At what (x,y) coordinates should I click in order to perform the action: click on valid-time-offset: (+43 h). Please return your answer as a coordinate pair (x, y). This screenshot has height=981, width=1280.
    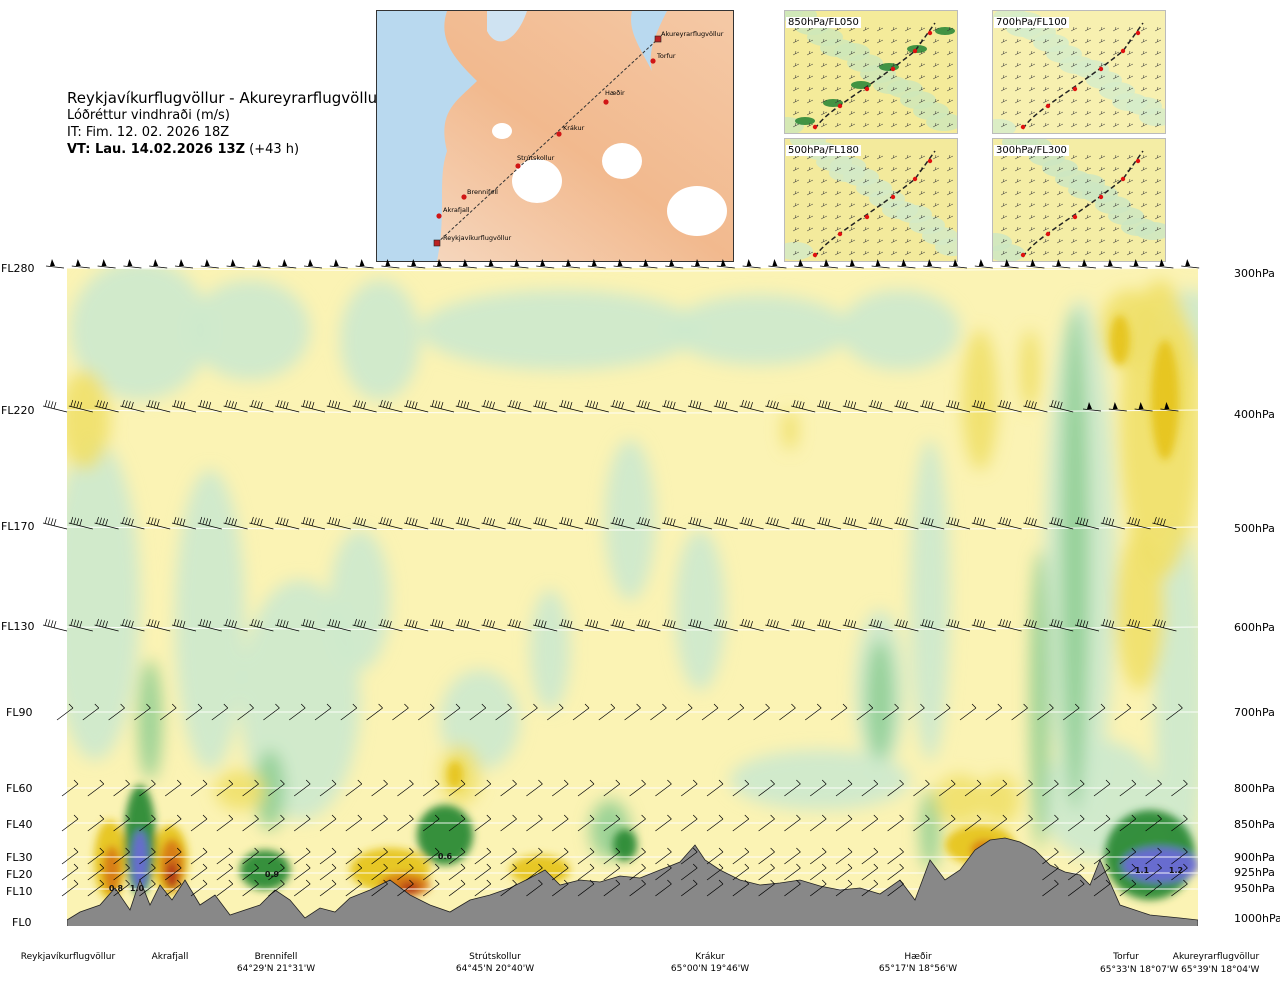
    Looking at the image, I should click on (274, 149).